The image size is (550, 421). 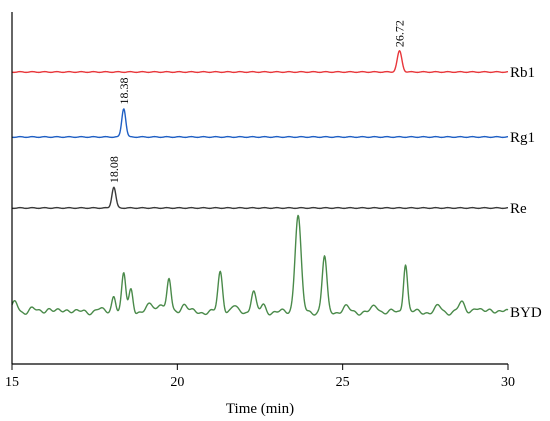 I want to click on peak-label: 18.08, so click(x=114, y=169).